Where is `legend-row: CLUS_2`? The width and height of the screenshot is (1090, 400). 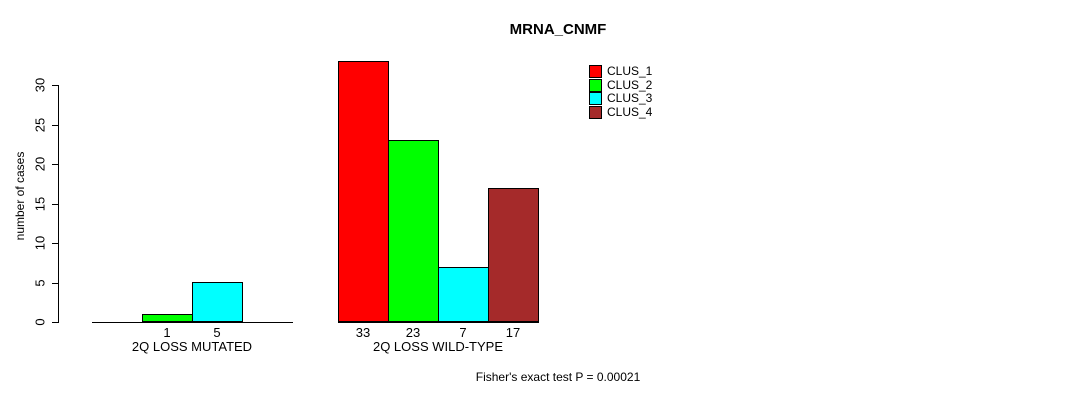 legend-row: CLUS_2 is located at coordinates (621, 84).